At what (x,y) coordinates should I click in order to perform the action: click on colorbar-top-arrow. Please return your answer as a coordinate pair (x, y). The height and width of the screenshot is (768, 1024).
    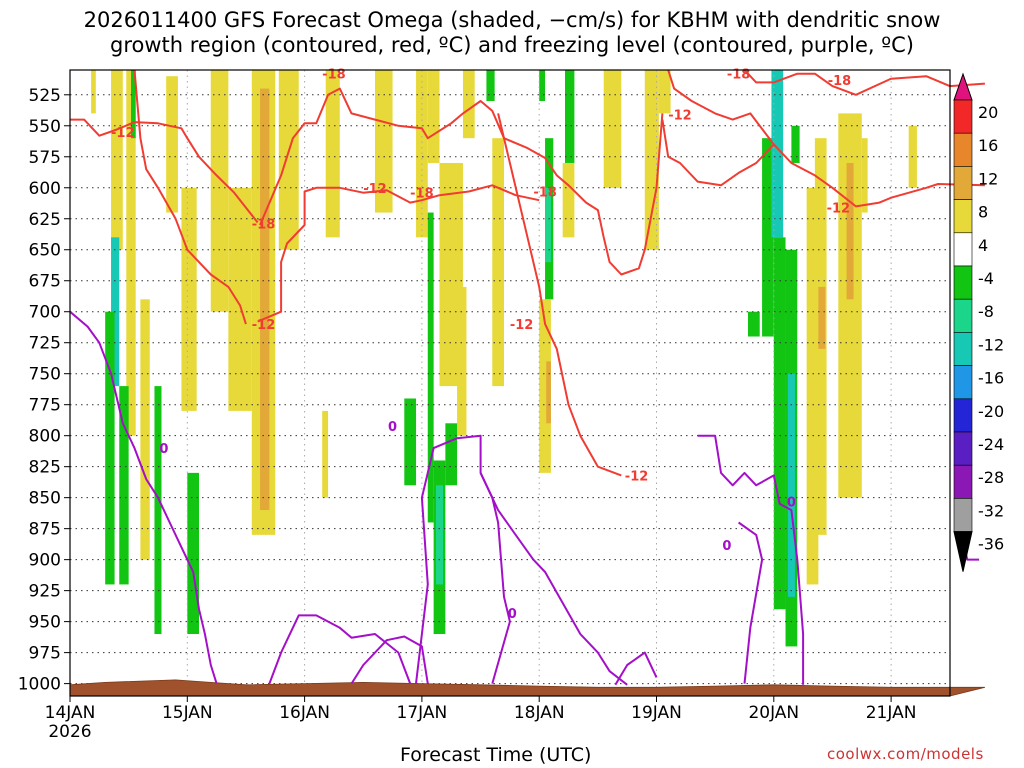
    Looking at the image, I should click on (963, 86).